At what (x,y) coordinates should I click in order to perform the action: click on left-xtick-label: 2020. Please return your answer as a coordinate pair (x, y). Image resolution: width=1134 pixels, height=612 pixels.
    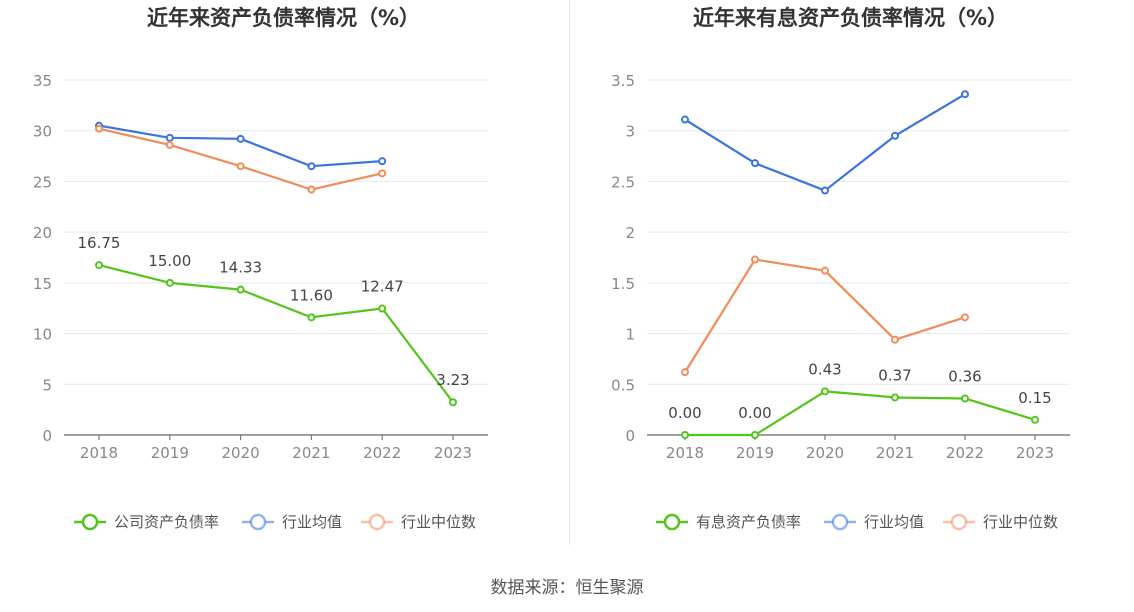
    Looking at the image, I should click on (241, 453).